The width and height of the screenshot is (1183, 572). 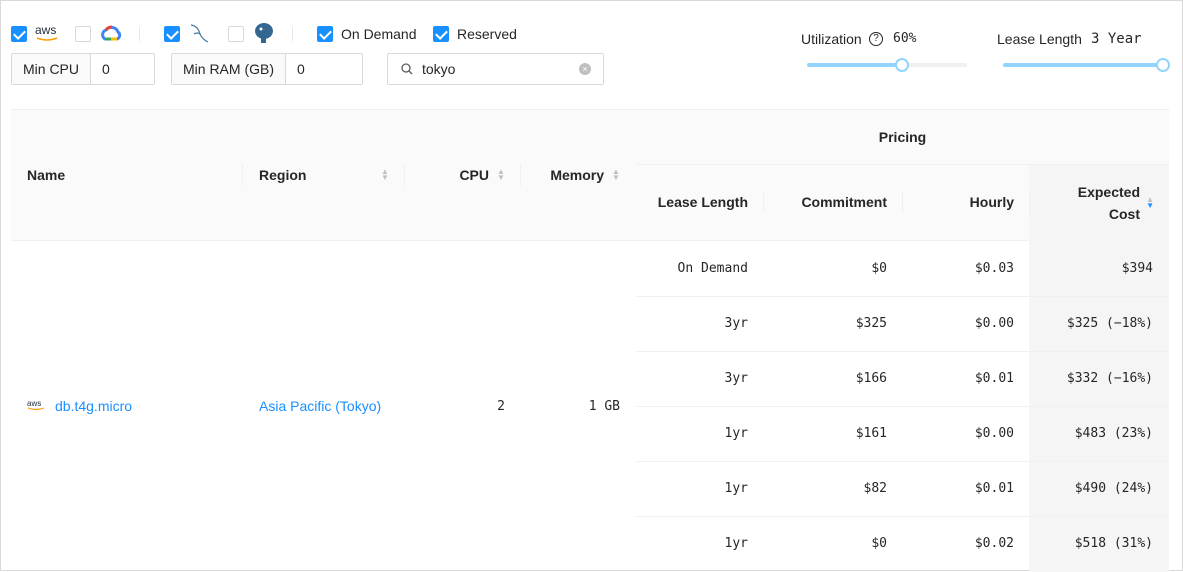 What do you see at coordinates (111, 33) in the screenshot?
I see `google-cloud-icon` at bounding box center [111, 33].